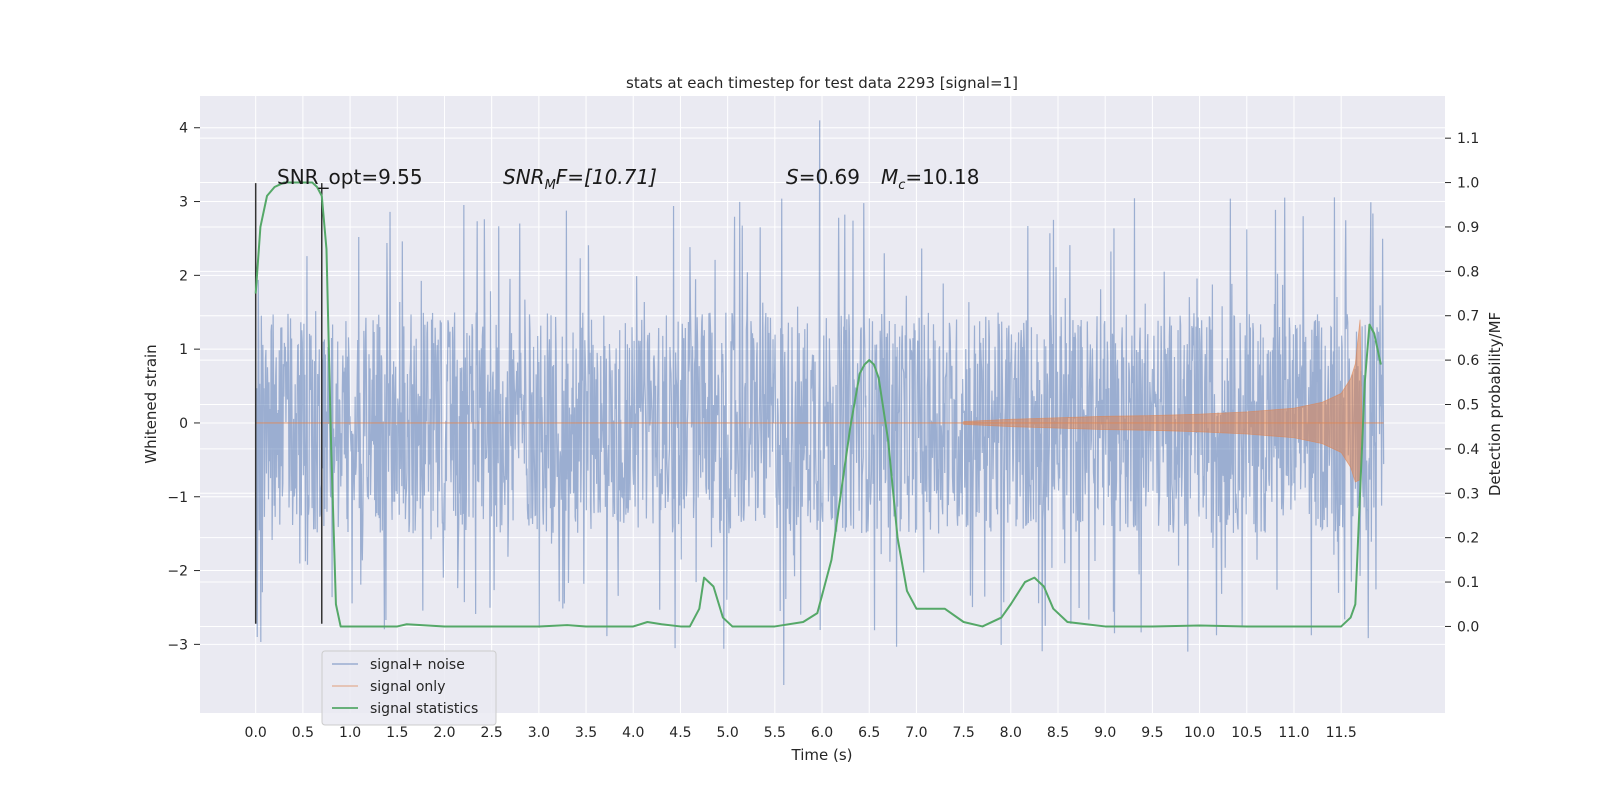 This screenshot has width=1600, height=800. What do you see at coordinates (539, 733) in the screenshot?
I see `x-tick-label: 3.0` at bounding box center [539, 733].